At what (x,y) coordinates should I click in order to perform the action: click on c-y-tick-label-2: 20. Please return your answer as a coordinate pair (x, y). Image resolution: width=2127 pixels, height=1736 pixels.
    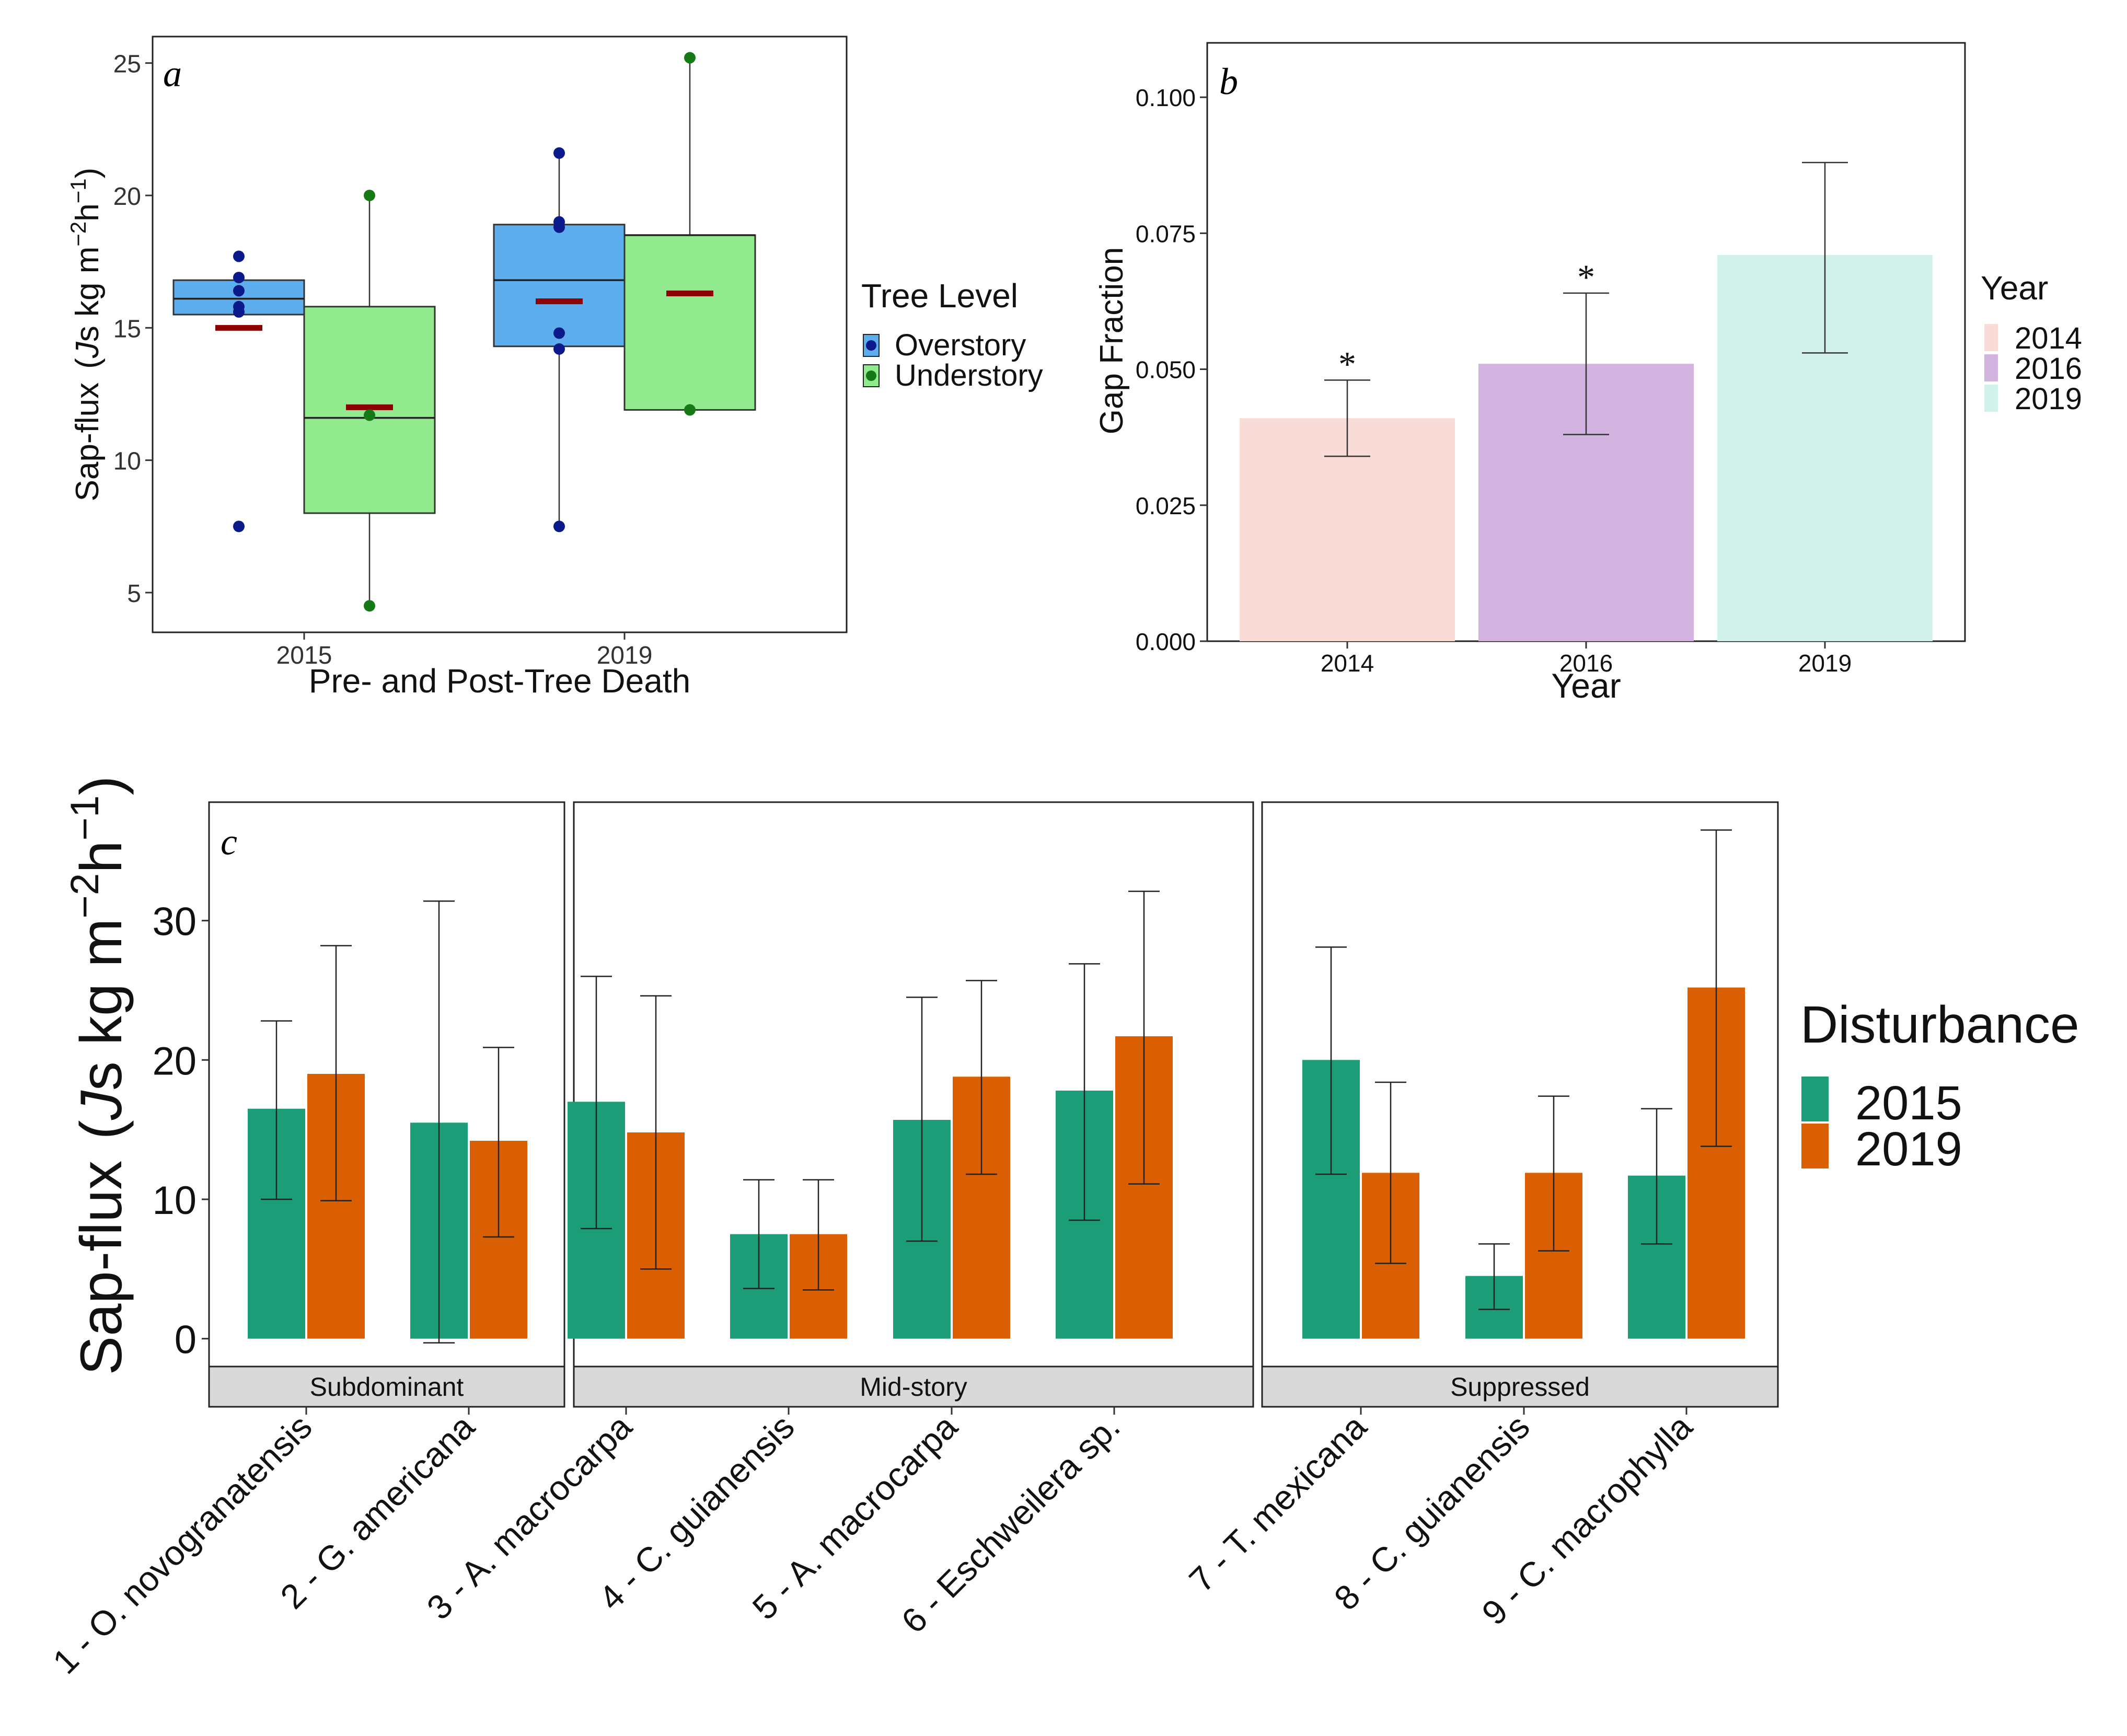
    Looking at the image, I should click on (174, 1061).